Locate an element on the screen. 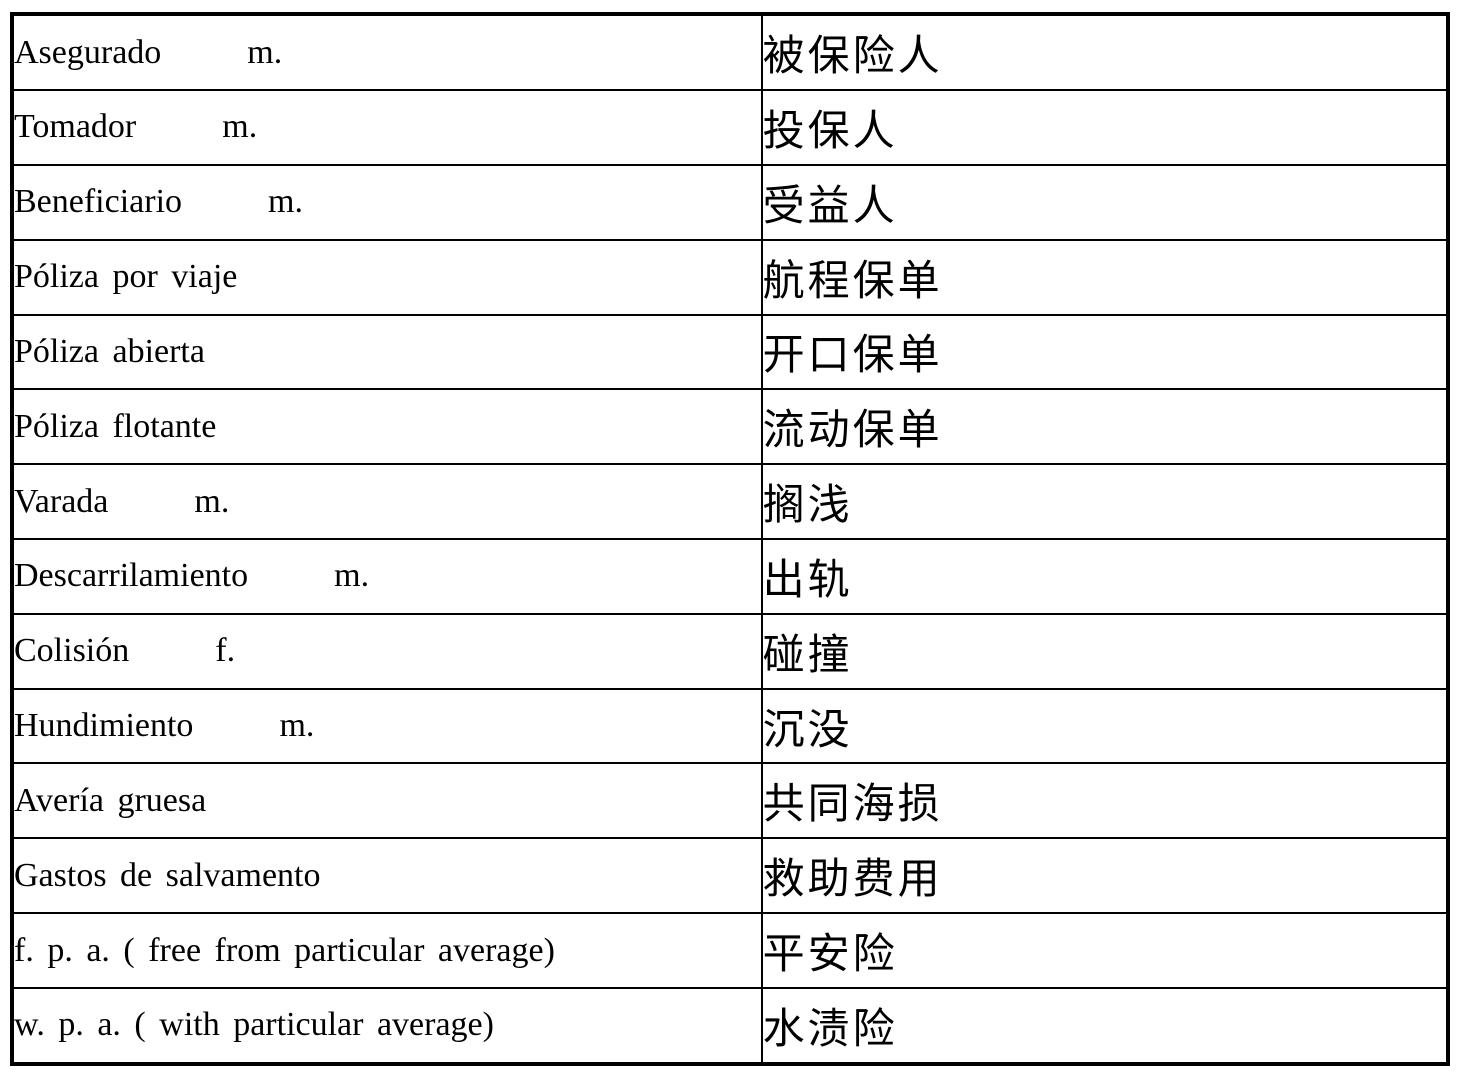 This screenshot has height=1077, width=1461. table-row: Avería gruesa 共同海损 is located at coordinates (730, 801).